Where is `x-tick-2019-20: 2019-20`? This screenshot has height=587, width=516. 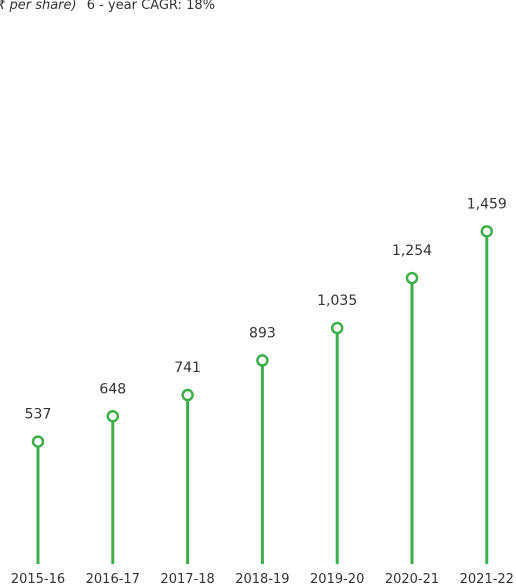 x-tick-2019-20: 2019-20 is located at coordinates (337, 579).